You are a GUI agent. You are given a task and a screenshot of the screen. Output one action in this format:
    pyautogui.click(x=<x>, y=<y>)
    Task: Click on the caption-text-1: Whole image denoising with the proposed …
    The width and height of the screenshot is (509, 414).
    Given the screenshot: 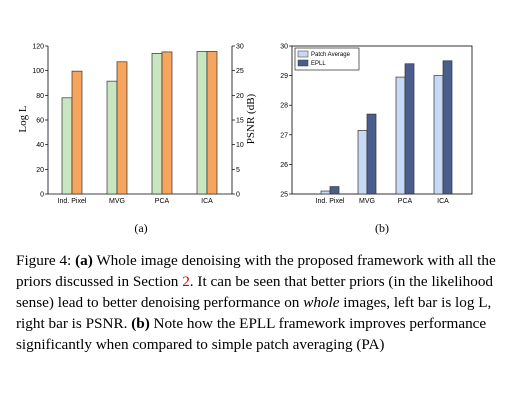 What is the action you would take?
    pyautogui.click(x=256, y=271)
    